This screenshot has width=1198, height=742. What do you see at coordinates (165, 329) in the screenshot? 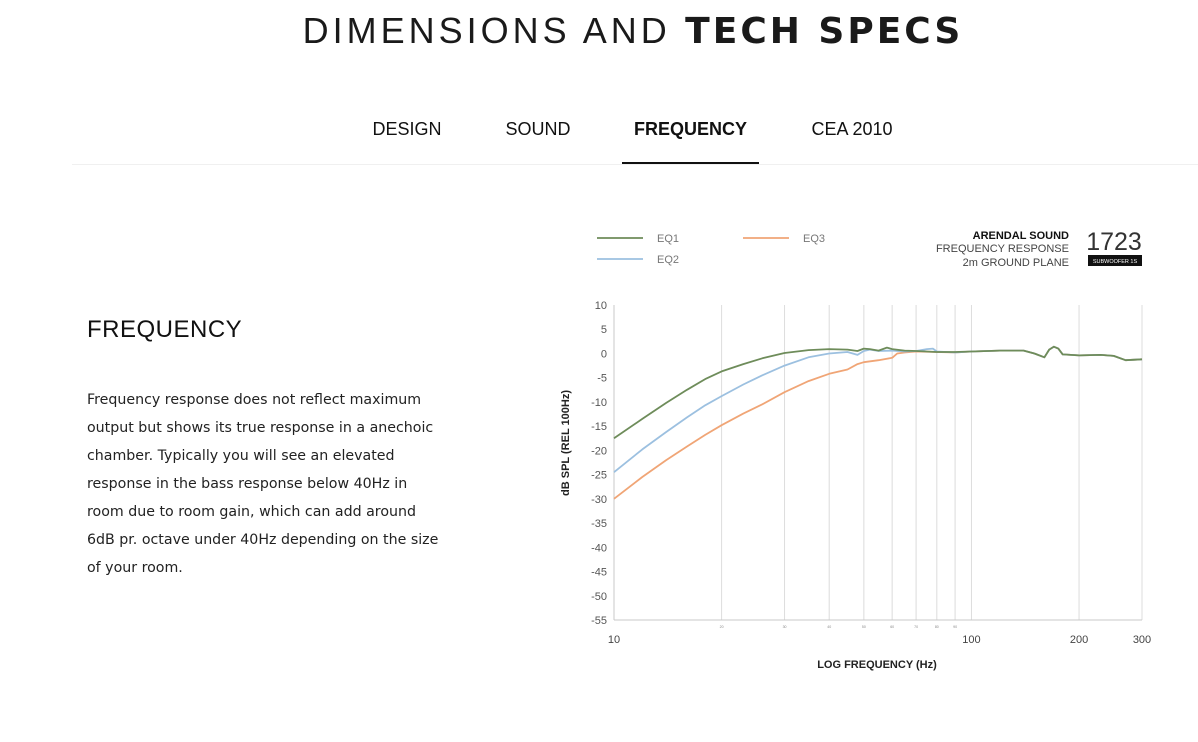
I see `section-title: FREQUENCY` at bounding box center [165, 329].